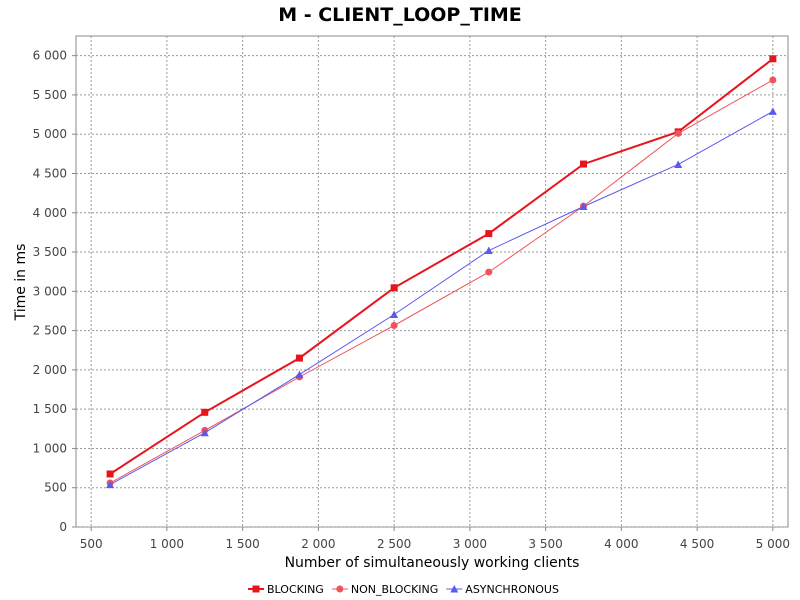 The image size is (800, 600). Describe the element at coordinates (50, 173) in the screenshot. I see `y-tick-label: 4 500` at that location.